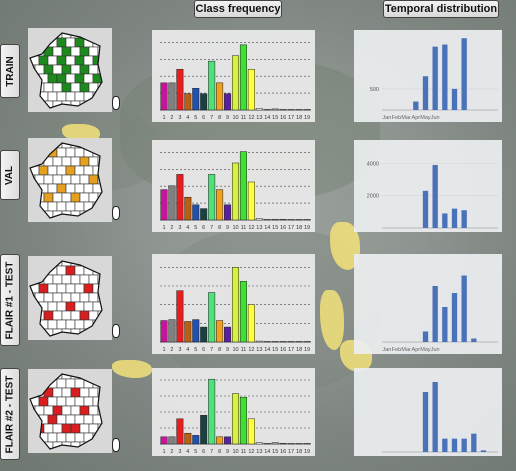 Image resolution: width=516 pixels, height=471 pixels. What do you see at coordinates (428, 412) in the screenshot?
I see `temporal-chart-flair2` at bounding box center [428, 412].